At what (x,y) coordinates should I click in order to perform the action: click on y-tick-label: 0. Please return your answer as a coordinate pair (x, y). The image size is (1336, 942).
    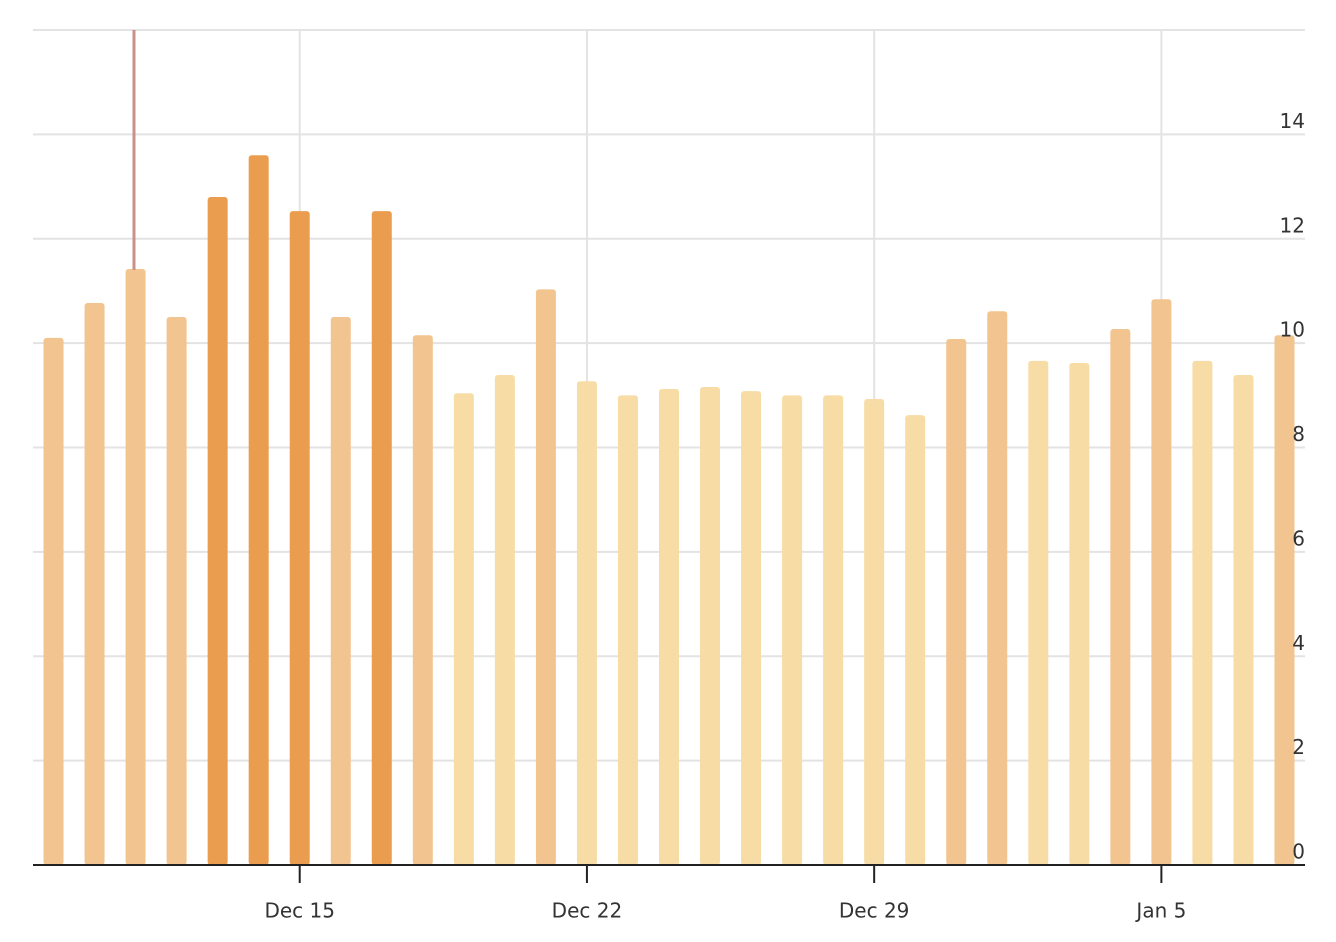
    Looking at the image, I should click on (1298, 852).